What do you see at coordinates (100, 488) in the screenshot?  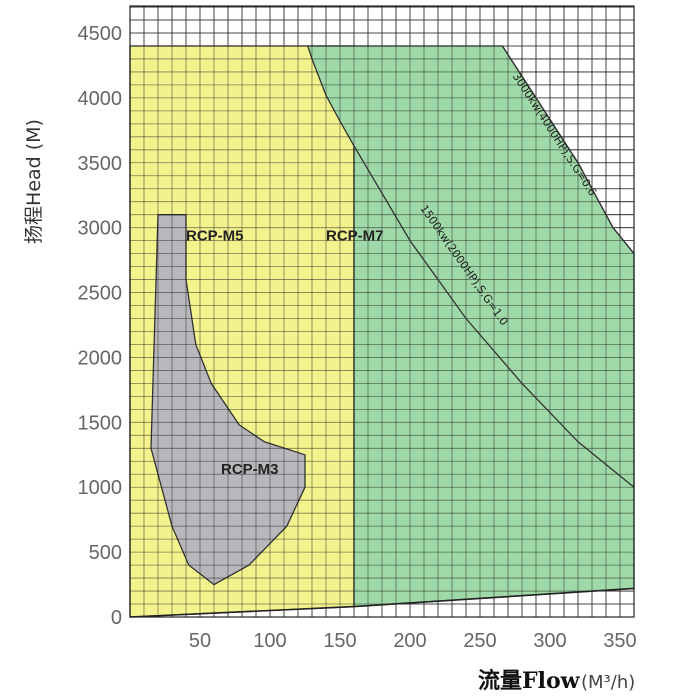 I see `y-tick-label: 1000` at bounding box center [100, 488].